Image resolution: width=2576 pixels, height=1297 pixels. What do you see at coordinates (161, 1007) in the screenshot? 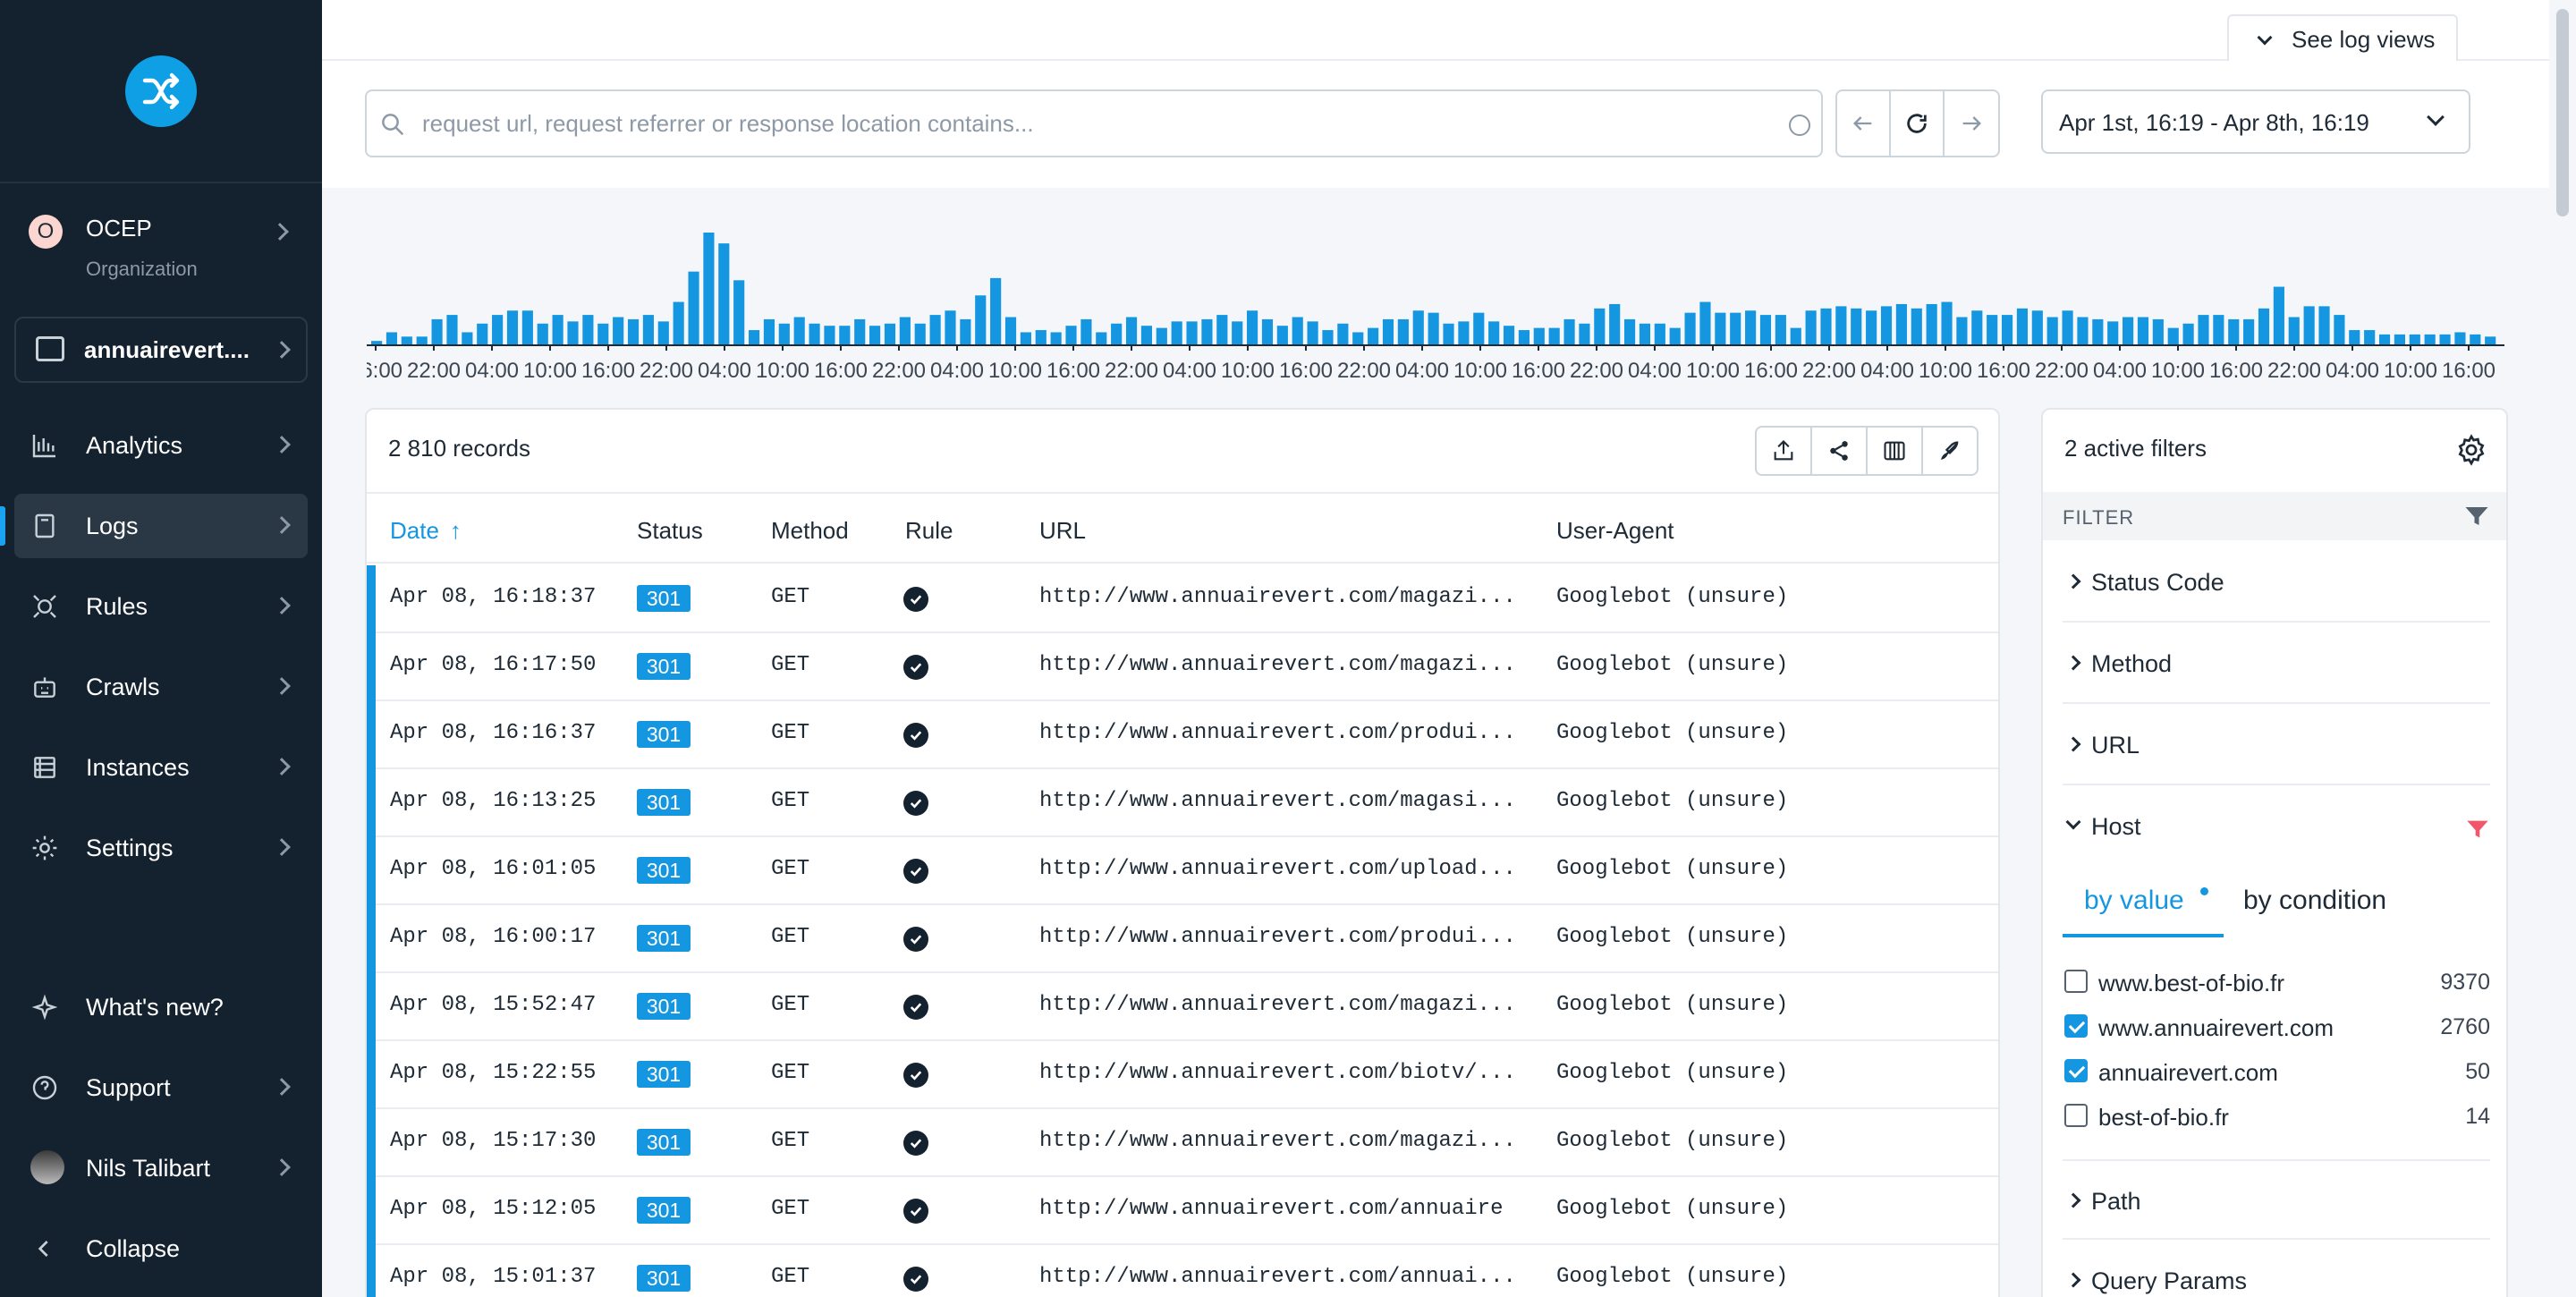
I see `nav-whats-new: What's new?` at bounding box center [161, 1007].